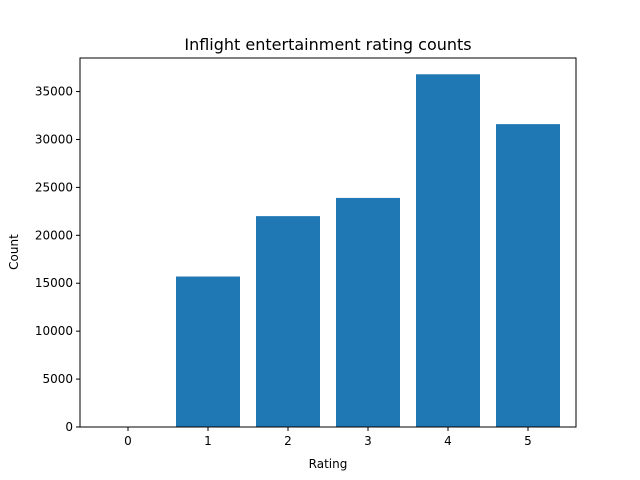 The width and height of the screenshot is (640, 480). I want to click on y-tick-label: 10000, so click(54, 331).